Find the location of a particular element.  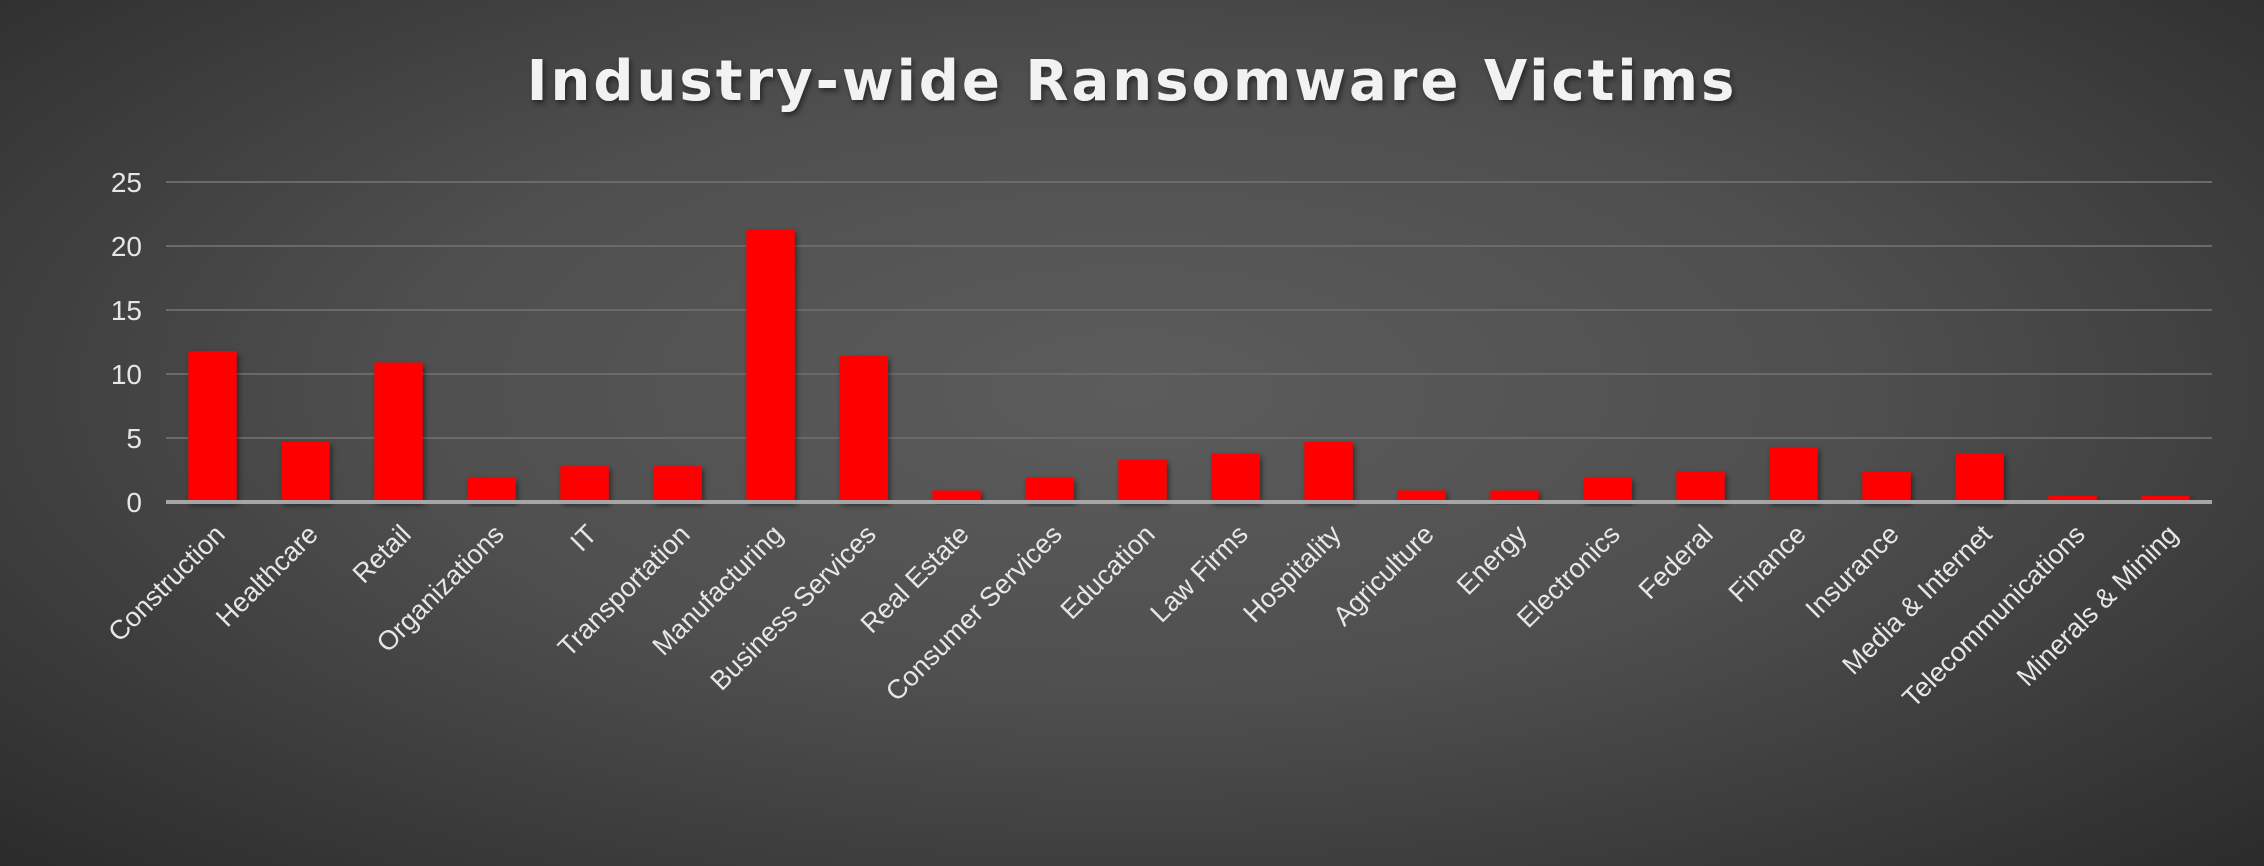

x-tick-label: Federal is located at coordinates (1676, 562).